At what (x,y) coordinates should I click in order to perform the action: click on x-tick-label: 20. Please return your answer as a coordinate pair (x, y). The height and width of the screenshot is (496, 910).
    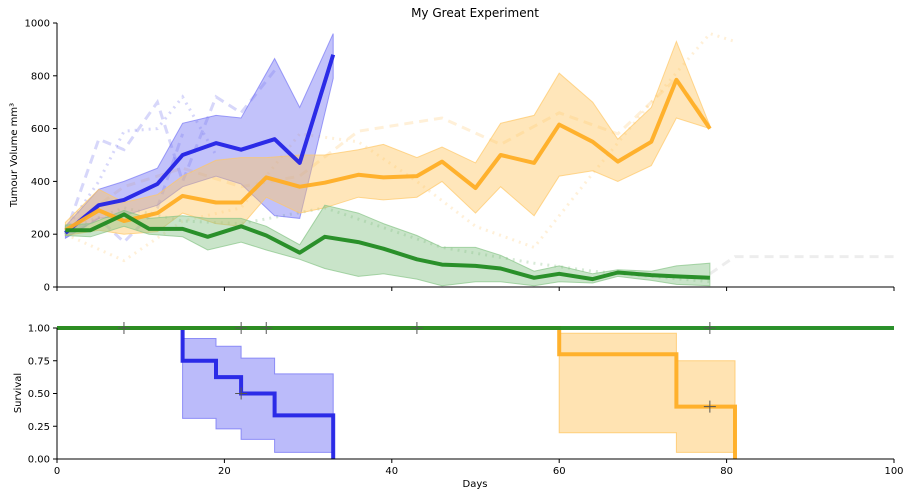
    Looking at the image, I should click on (224, 471).